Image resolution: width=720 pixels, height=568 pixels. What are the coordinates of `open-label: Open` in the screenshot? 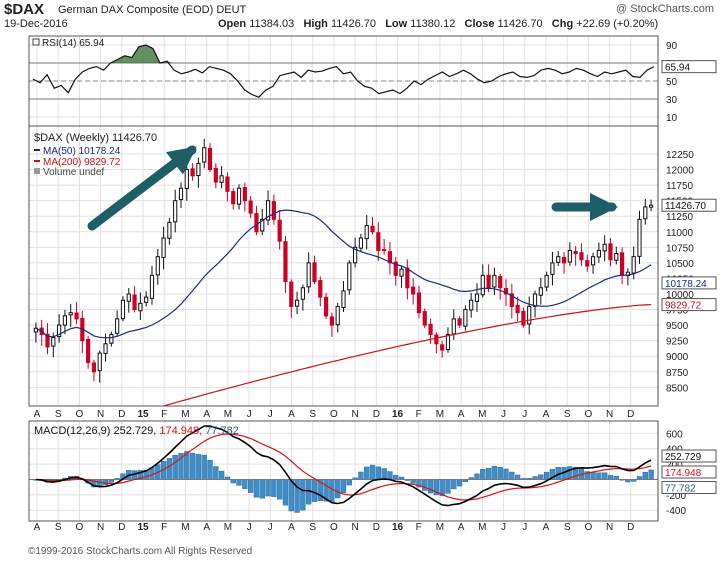 It's located at (232, 24).